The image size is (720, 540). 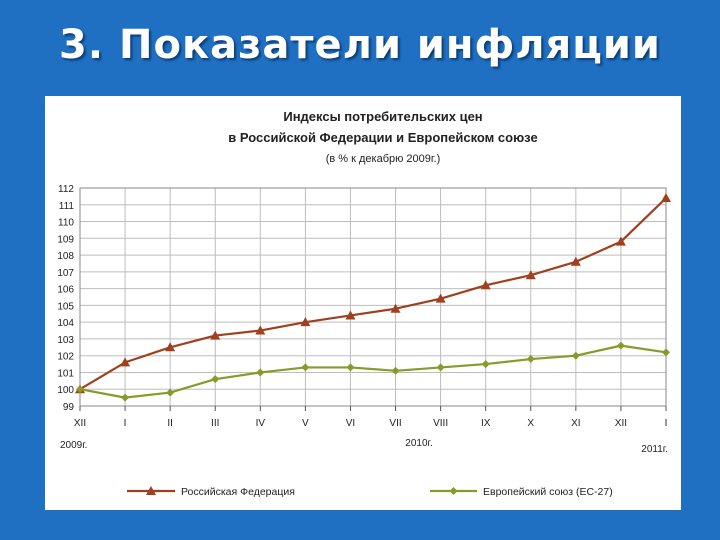 I want to click on y-tick-label: 99, so click(x=69, y=407).